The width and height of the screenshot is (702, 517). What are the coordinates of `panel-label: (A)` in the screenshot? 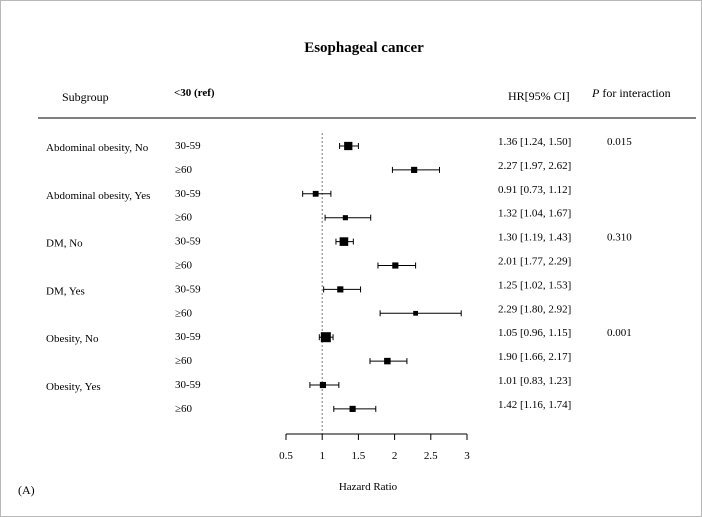 It's located at (26, 490).